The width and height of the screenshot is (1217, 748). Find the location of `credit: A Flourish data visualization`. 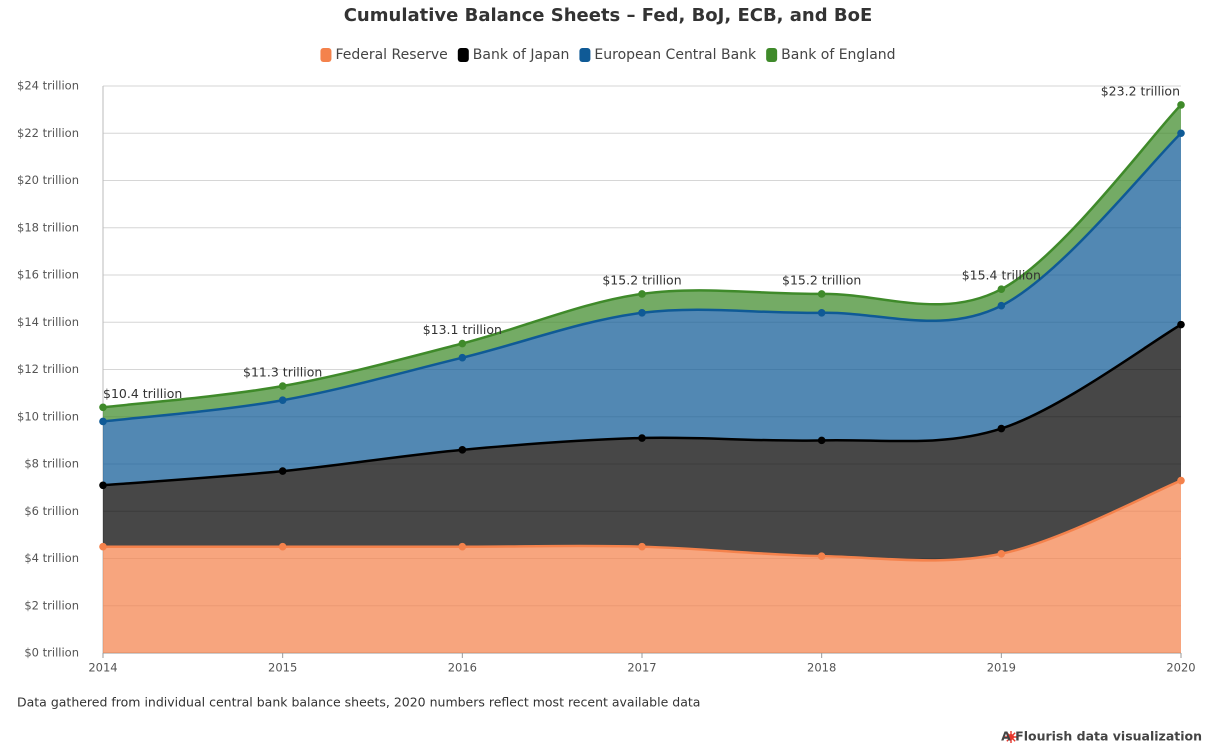

credit: A Flourish data visualization is located at coordinates (1101, 736).